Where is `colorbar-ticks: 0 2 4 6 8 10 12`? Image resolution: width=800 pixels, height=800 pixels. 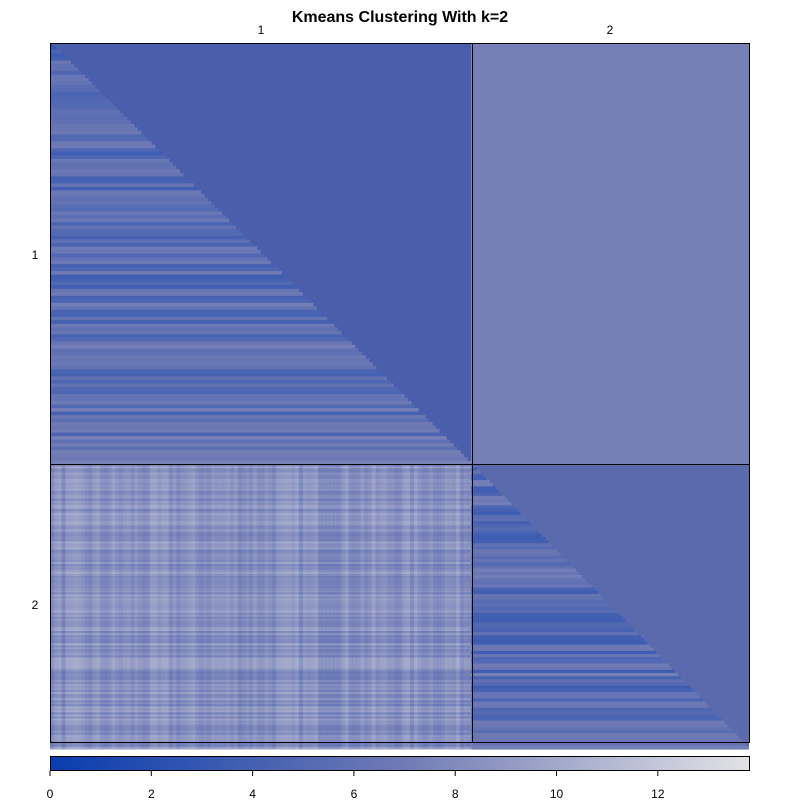 colorbar-ticks: 0 2 4 6 8 10 12 is located at coordinates (356, 785).